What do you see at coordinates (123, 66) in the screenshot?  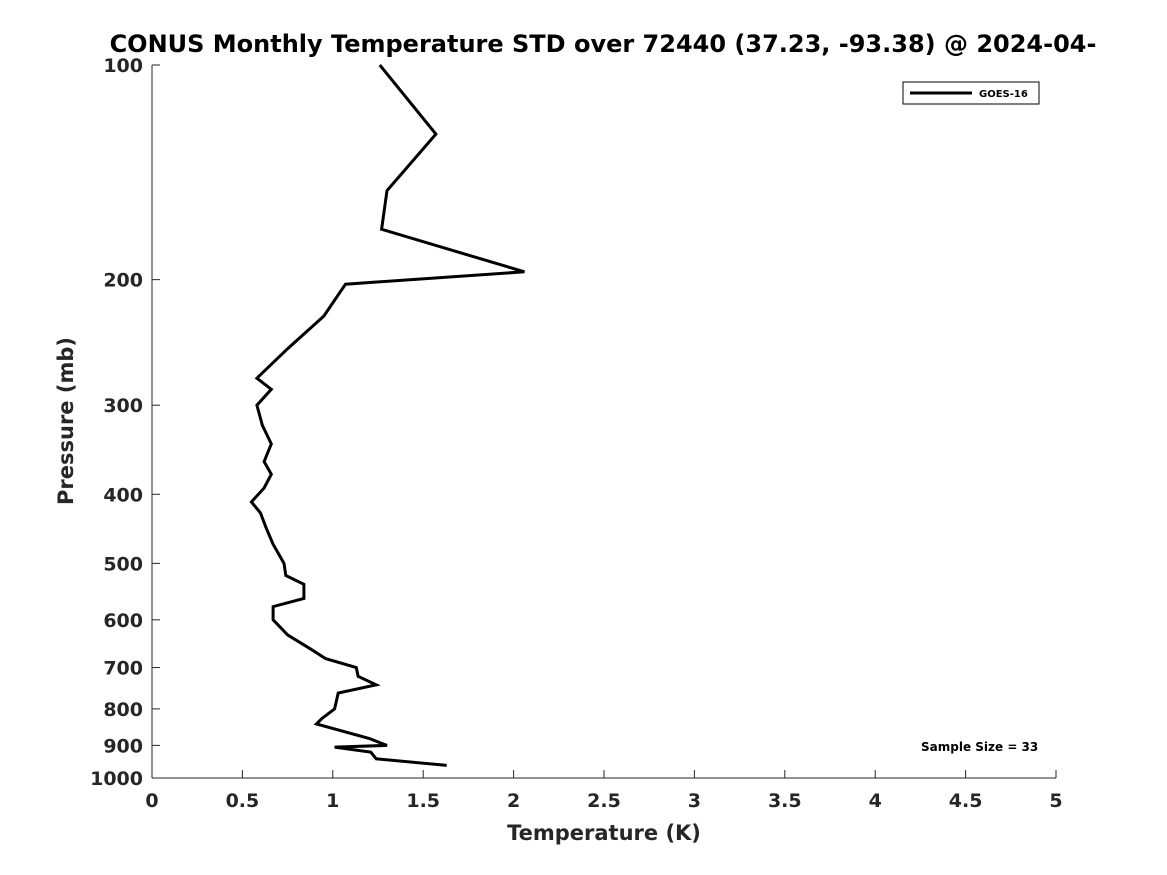 I see `y-tick-label: 100` at bounding box center [123, 66].